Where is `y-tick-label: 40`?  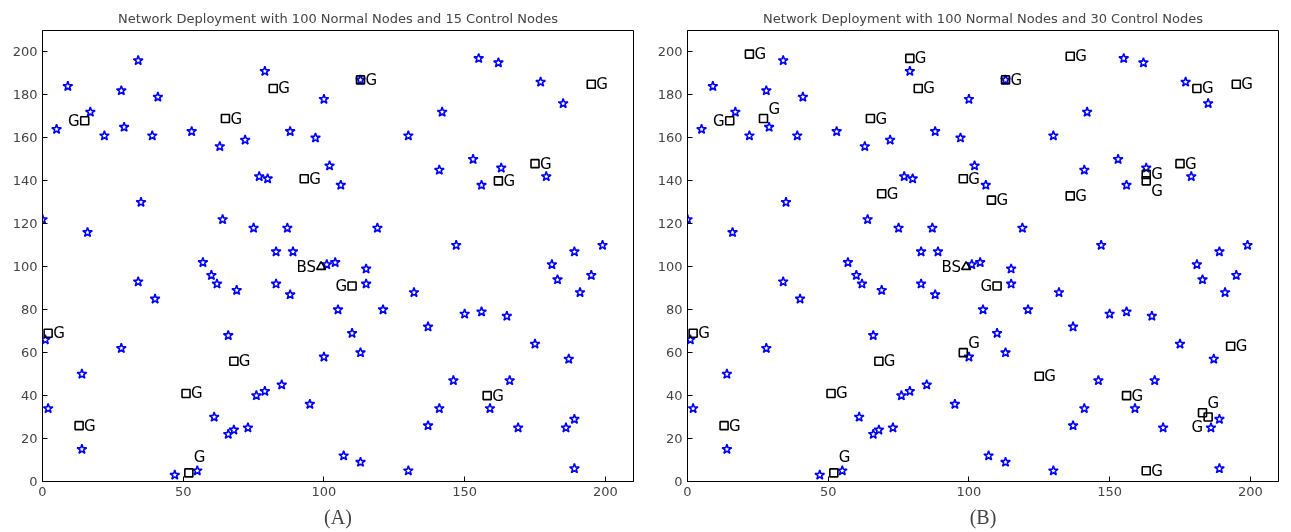
y-tick-label: 40 is located at coordinates (29, 396).